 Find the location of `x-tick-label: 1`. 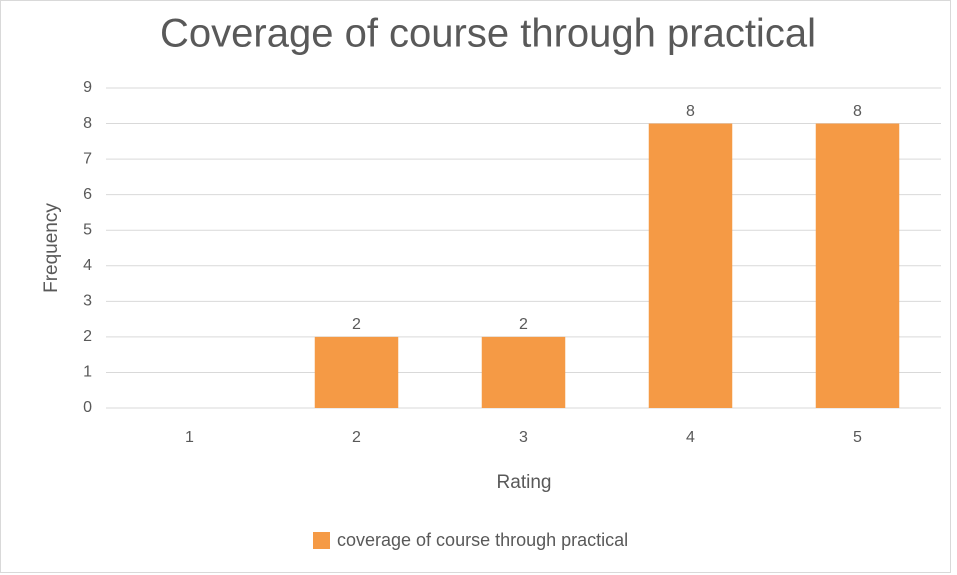

x-tick-label: 1 is located at coordinates (189, 437).